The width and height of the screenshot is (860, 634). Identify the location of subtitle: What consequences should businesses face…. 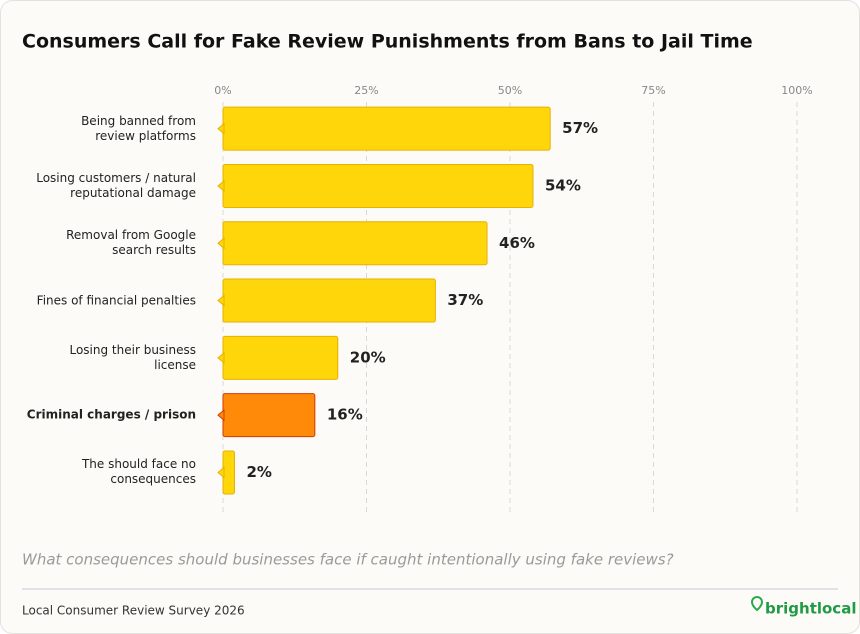
(348, 560).